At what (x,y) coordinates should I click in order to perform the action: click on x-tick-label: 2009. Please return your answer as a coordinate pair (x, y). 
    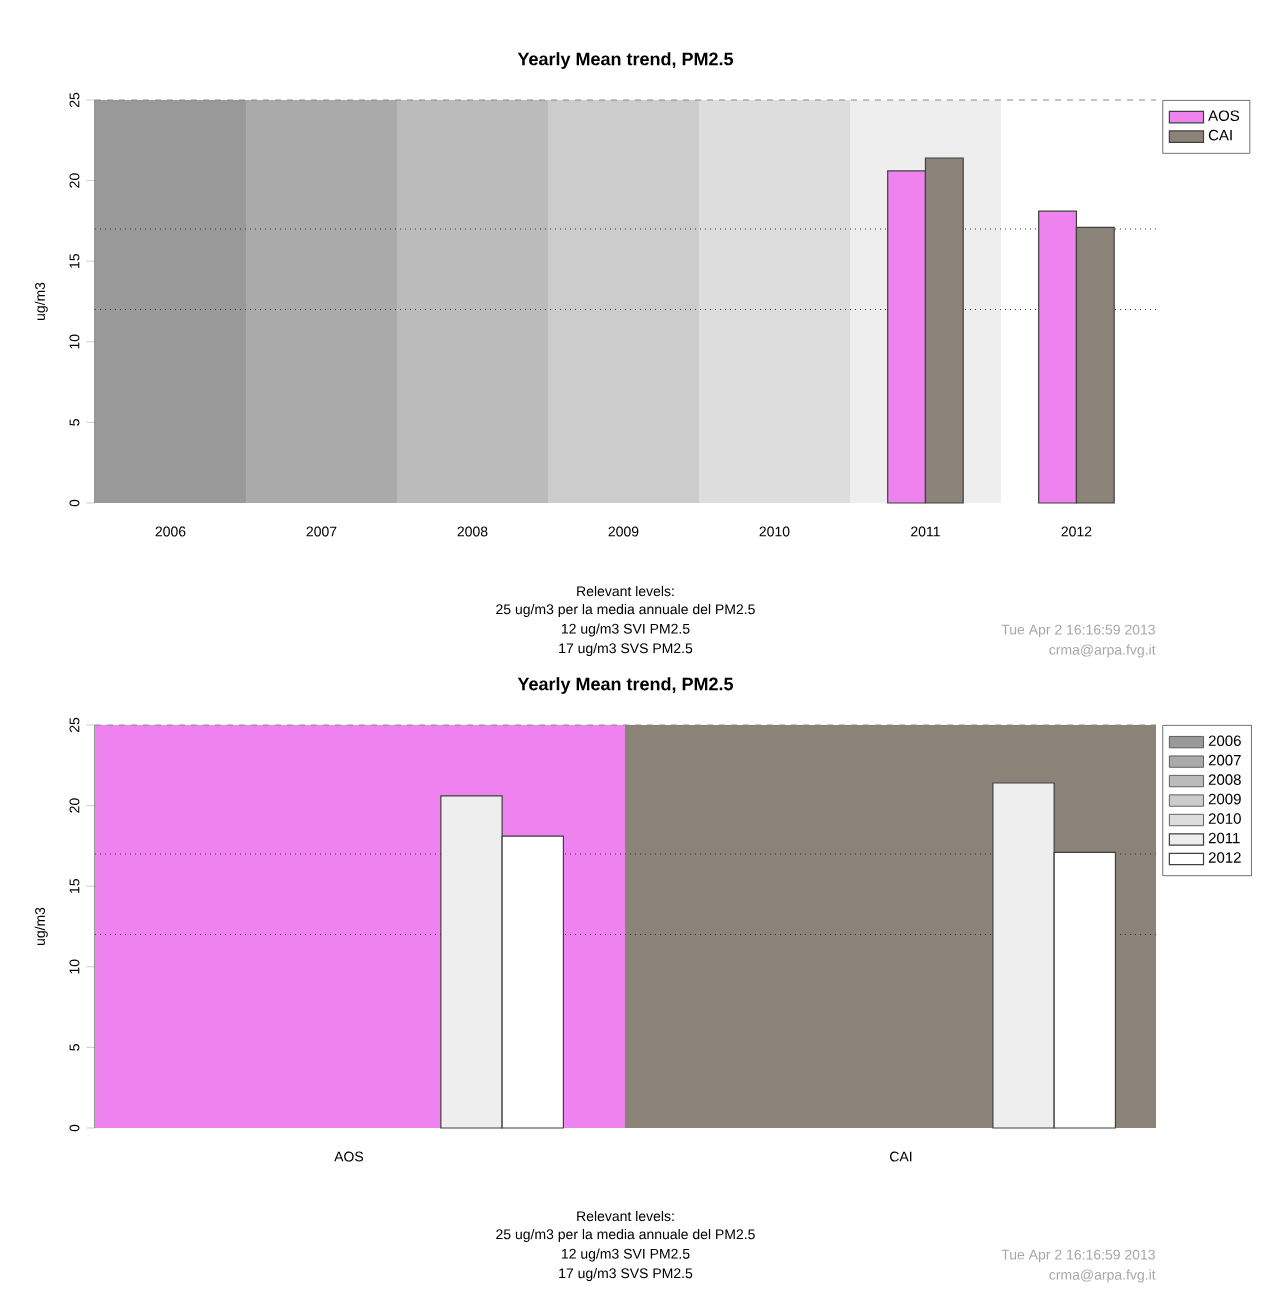
    Looking at the image, I should click on (623, 531).